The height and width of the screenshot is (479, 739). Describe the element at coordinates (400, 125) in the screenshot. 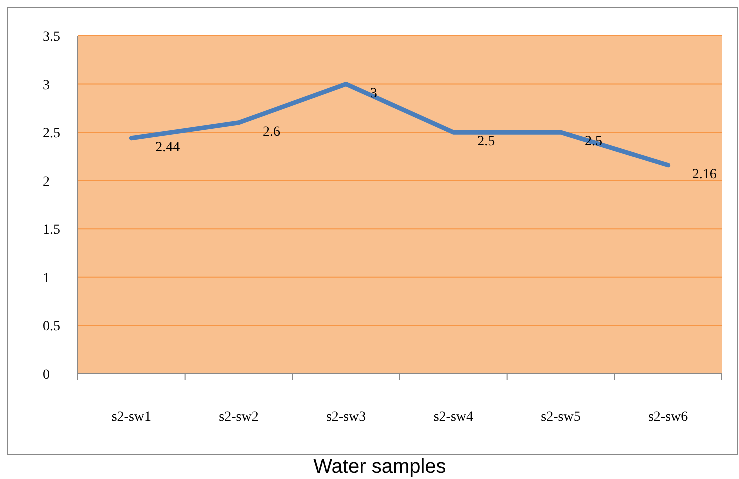

I see `line-series` at that location.